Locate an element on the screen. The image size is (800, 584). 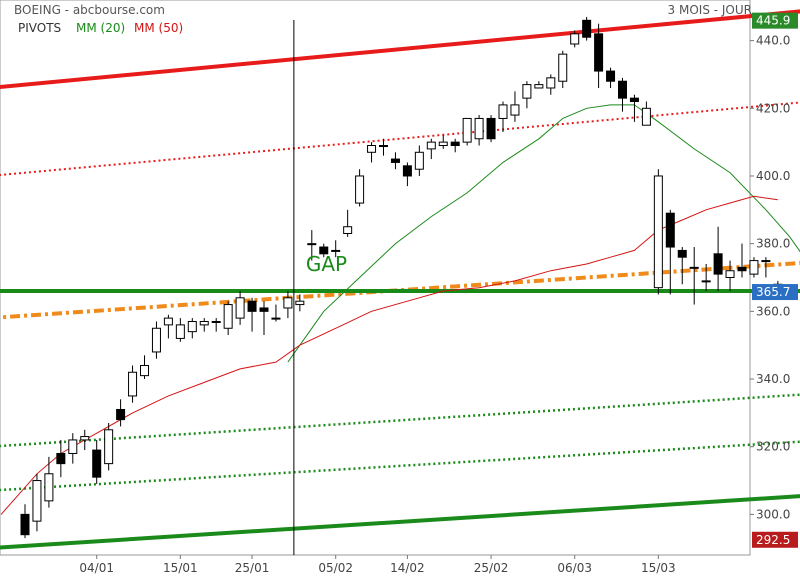
pivot-support-line is located at coordinates (400, 522).